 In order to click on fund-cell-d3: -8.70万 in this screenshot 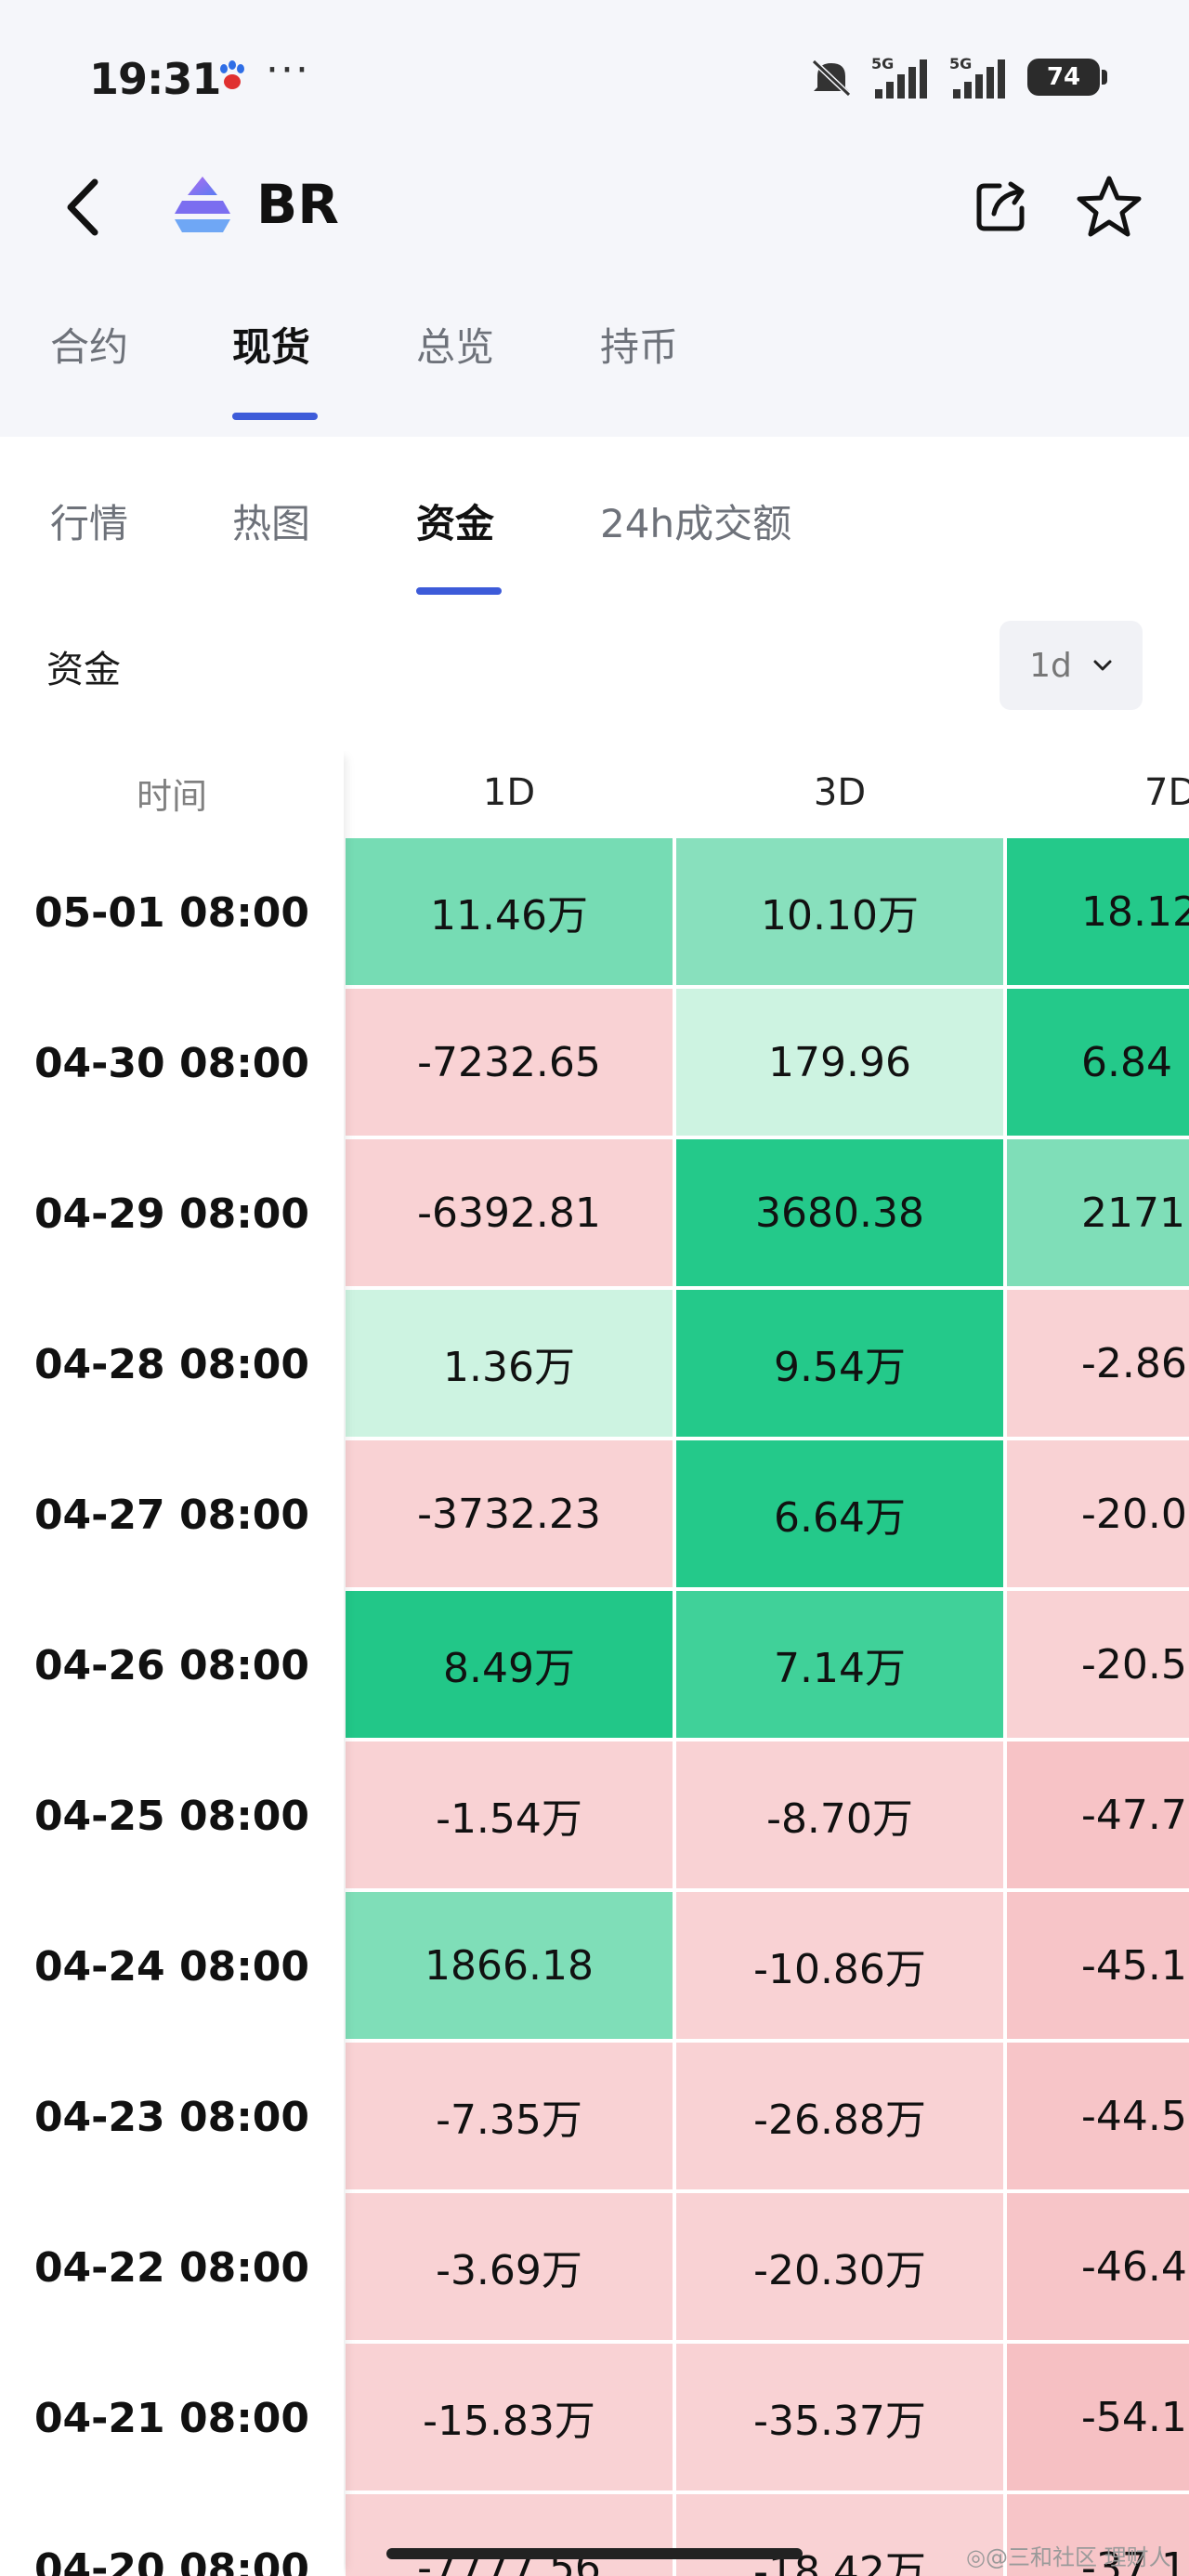, I will do `click(839, 1814)`.